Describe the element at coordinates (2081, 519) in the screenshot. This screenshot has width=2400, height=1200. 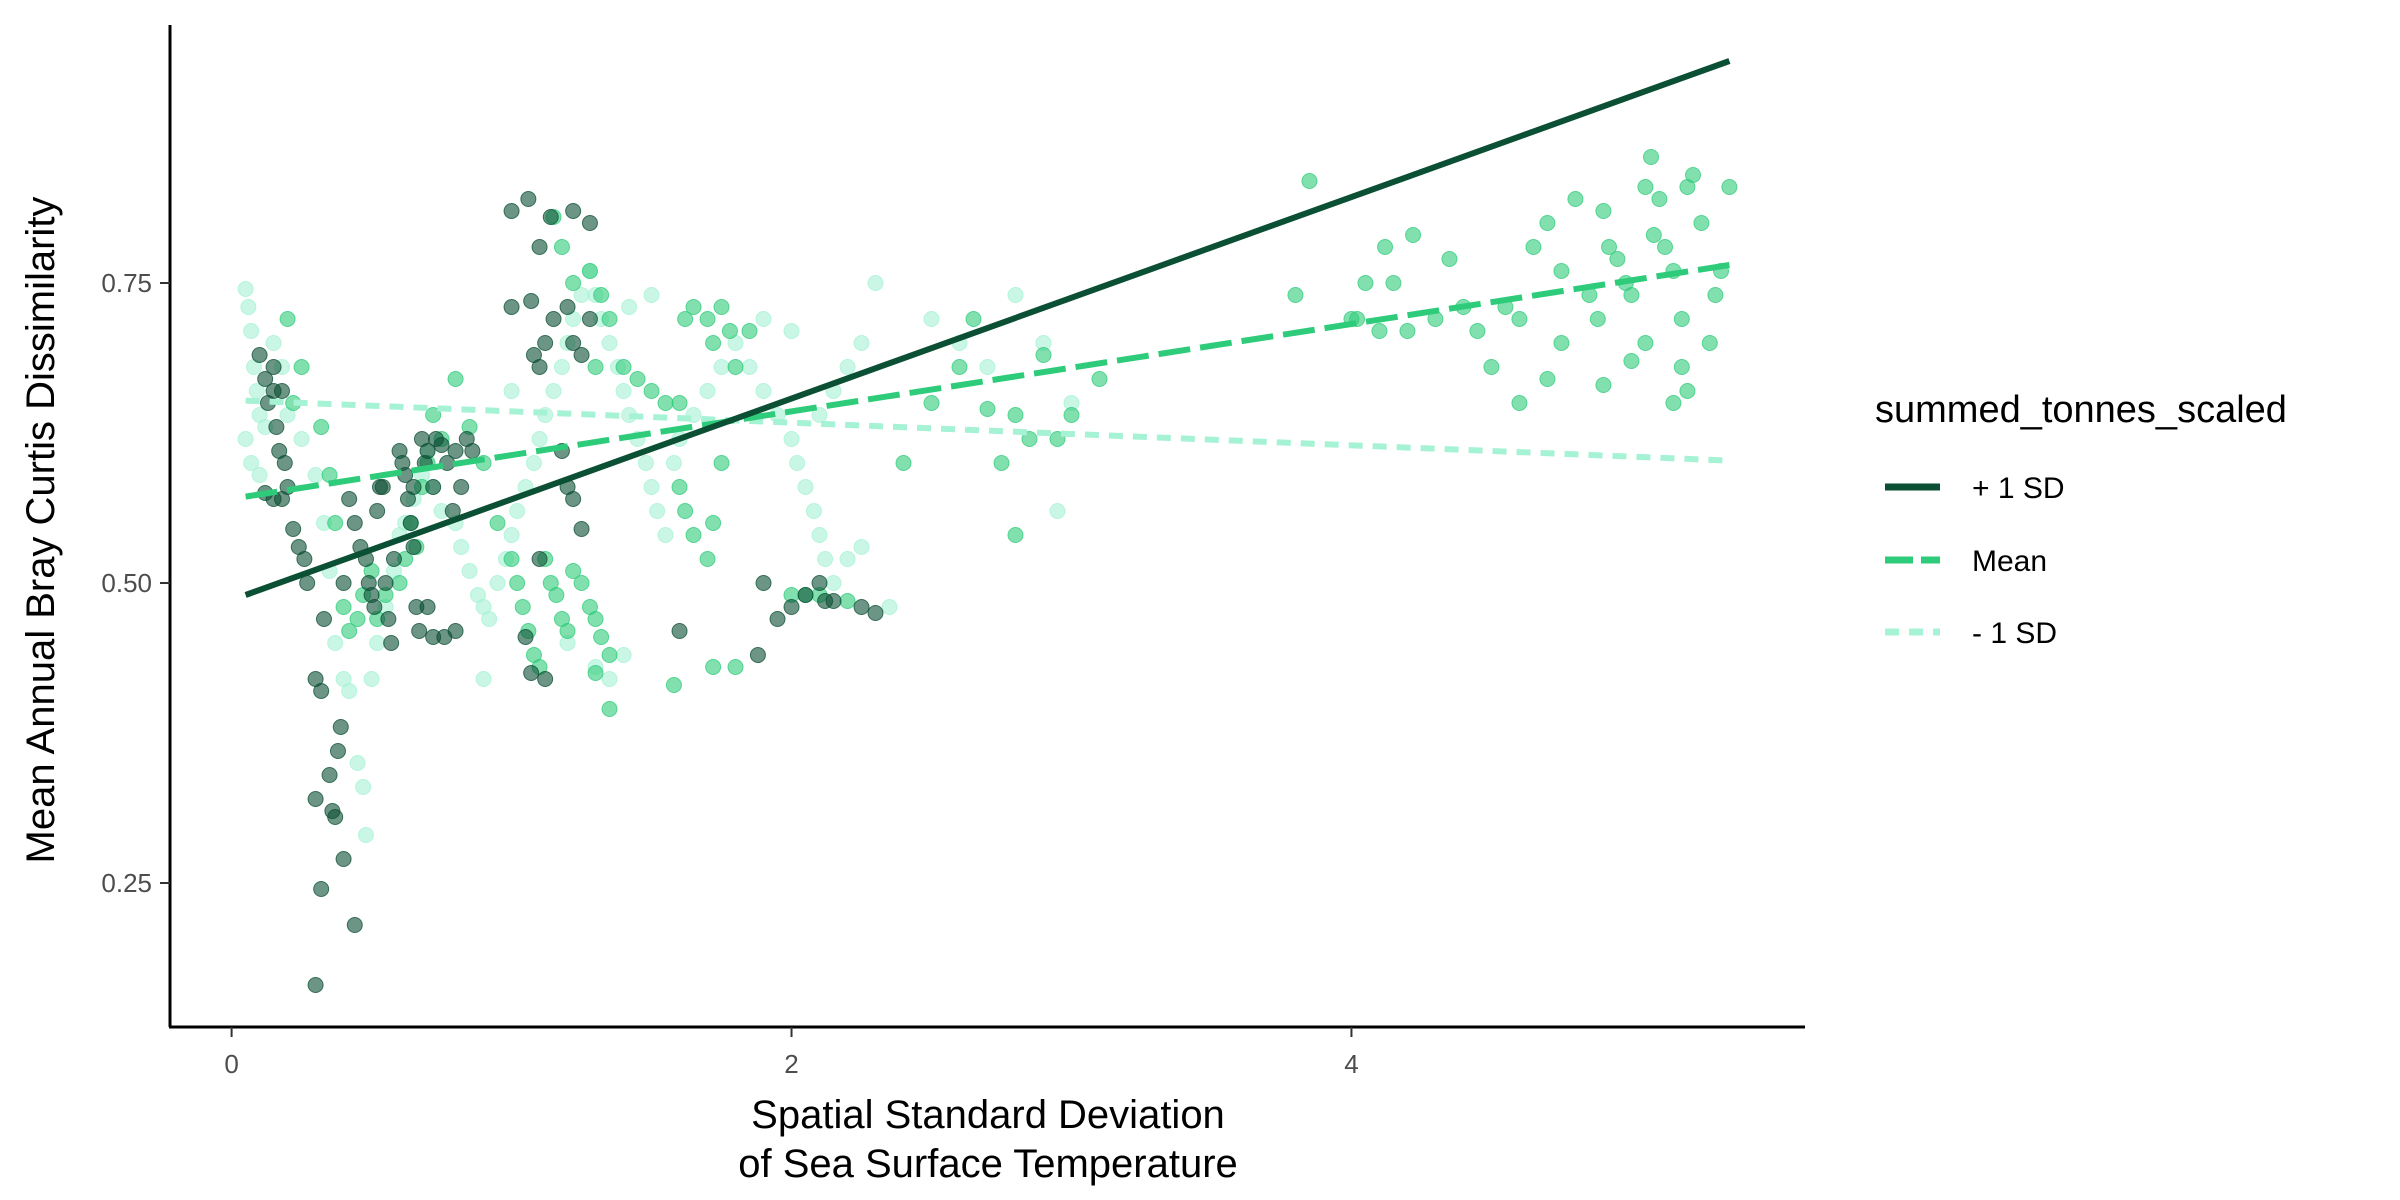
I see `legend: summed_tonnes_scaled + 1 SD Mean - 1 SD` at that location.